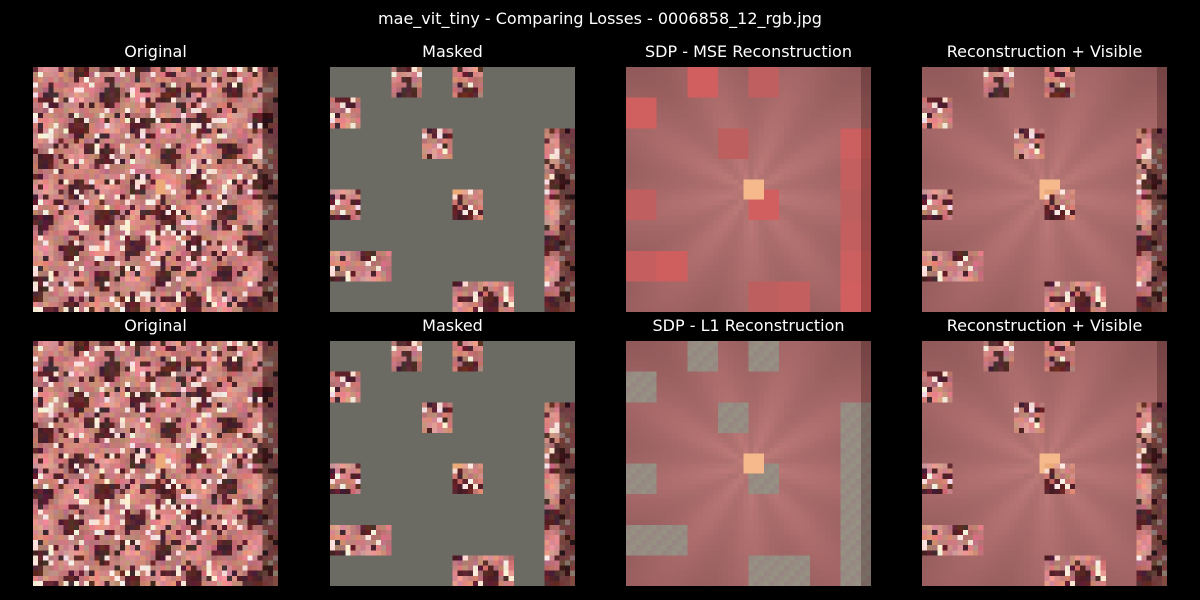 The image size is (1200, 600). I want to click on panel-masked-2: Masked, so click(452, 451).